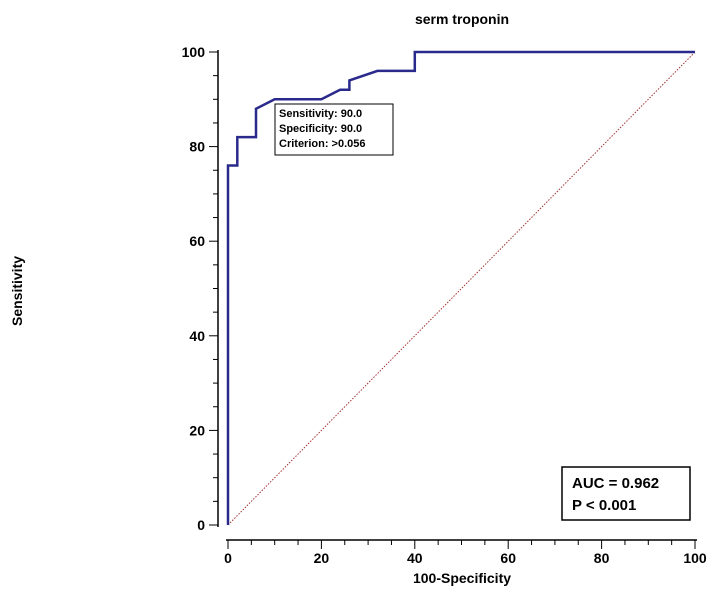  I want to click on x-tick-label: 60, so click(508, 558).